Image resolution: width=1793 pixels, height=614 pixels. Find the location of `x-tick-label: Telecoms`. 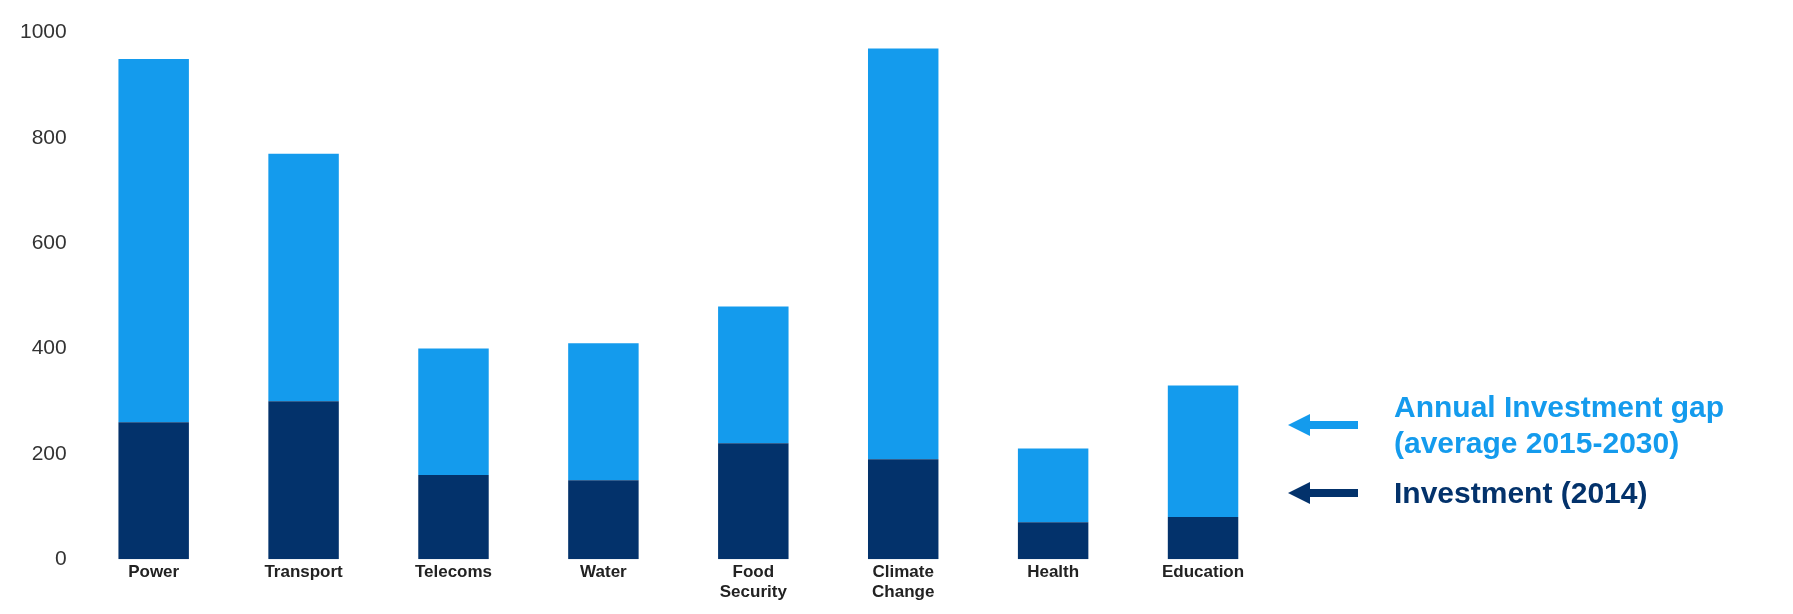

x-tick-label: Telecoms is located at coordinates (453, 572).